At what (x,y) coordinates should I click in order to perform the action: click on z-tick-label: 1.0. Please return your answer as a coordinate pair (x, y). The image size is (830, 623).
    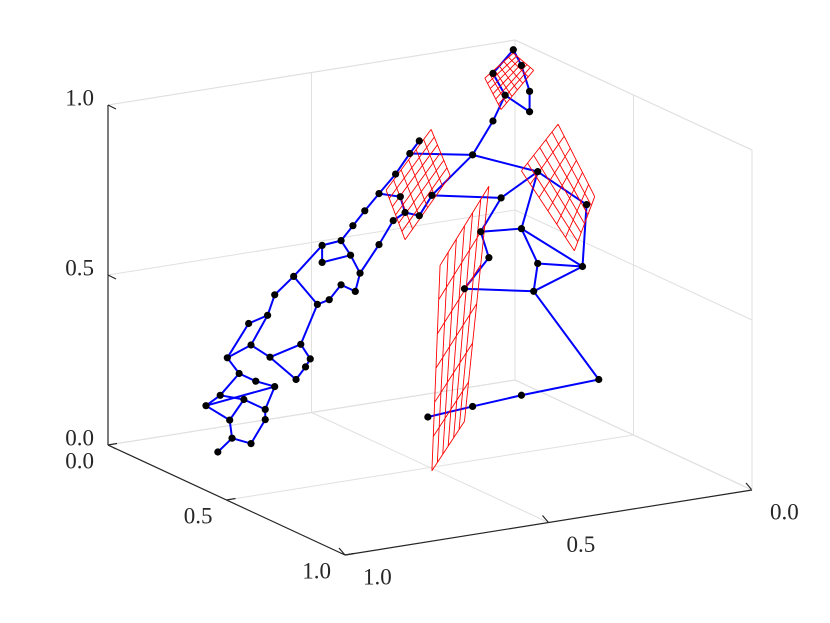
    Looking at the image, I should click on (79, 97).